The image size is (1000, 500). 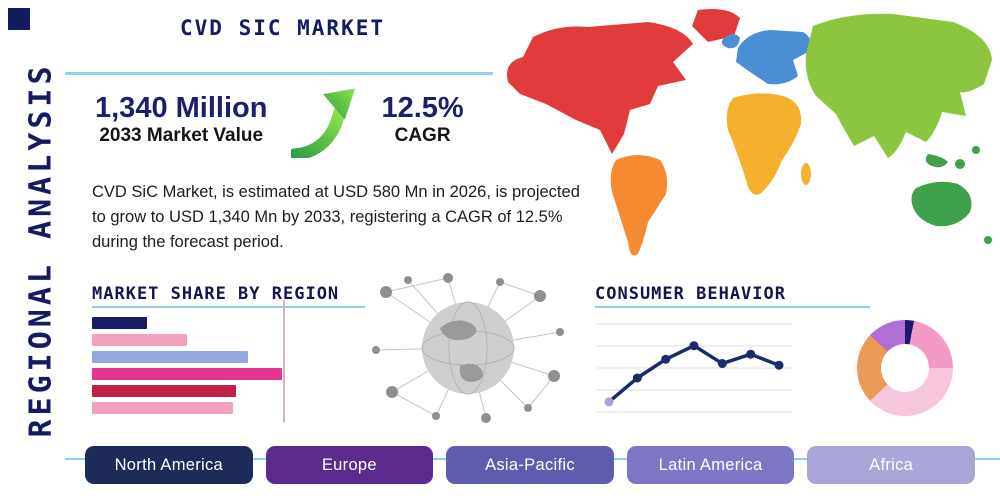 What do you see at coordinates (600, 88) in the screenshot?
I see `map-north-america` at bounding box center [600, 88].